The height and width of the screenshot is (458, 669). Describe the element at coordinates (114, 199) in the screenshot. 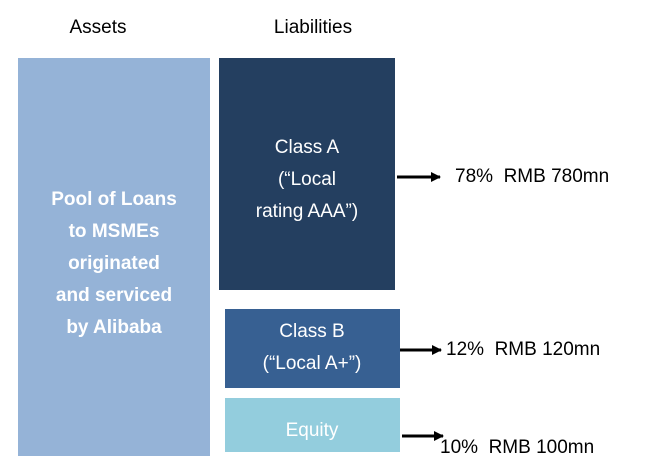

I see `assets-label: Pool of Loans` at that location.